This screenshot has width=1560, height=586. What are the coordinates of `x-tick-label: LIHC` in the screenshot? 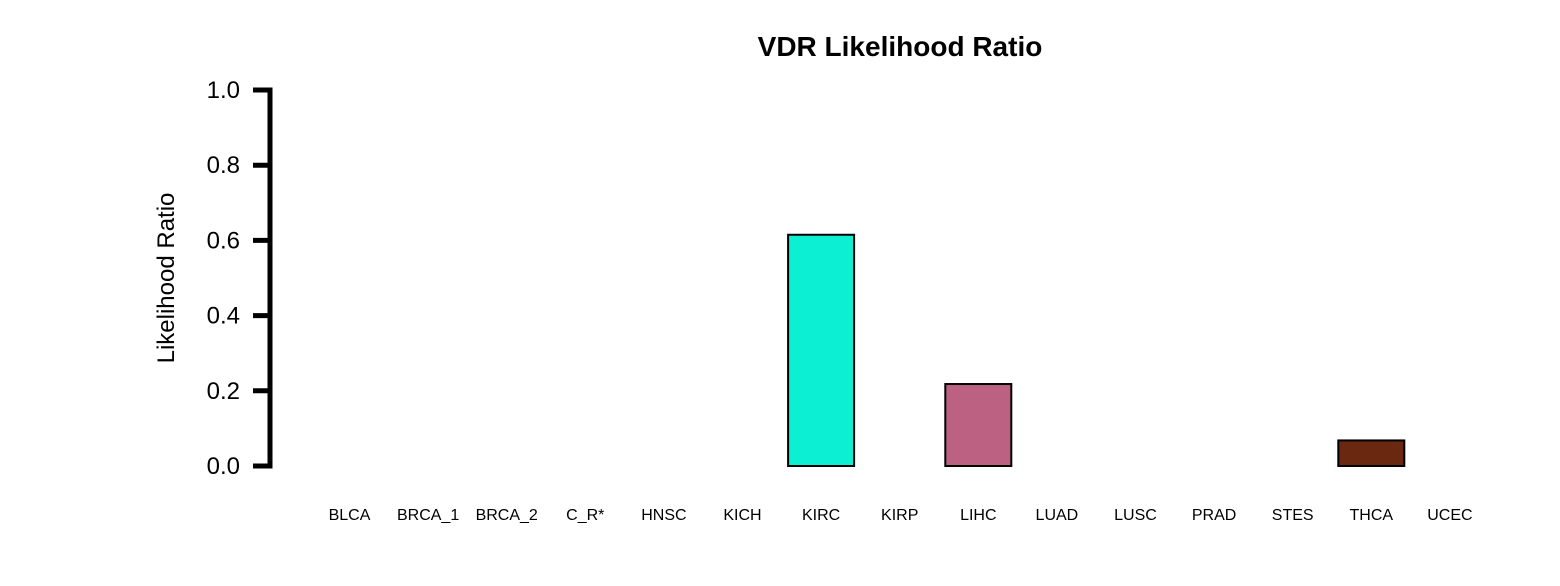 It's located at (978, 515).